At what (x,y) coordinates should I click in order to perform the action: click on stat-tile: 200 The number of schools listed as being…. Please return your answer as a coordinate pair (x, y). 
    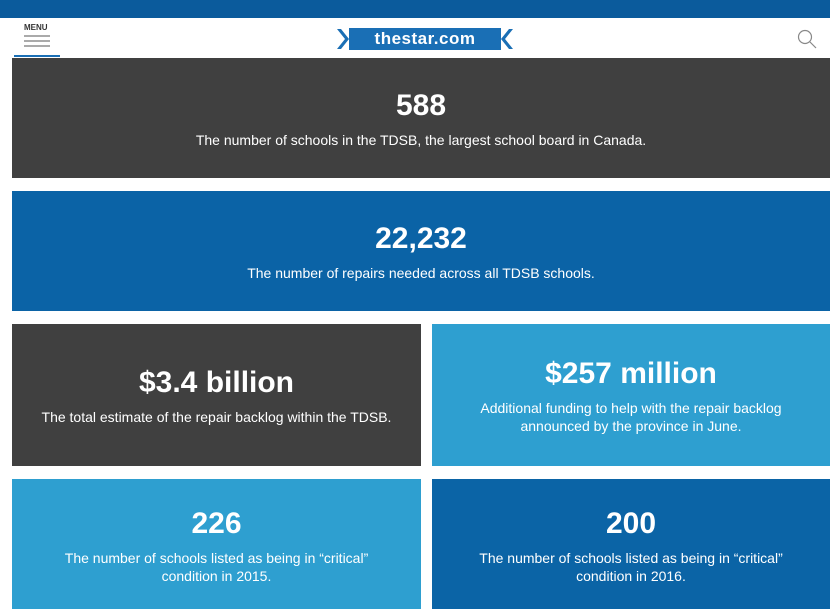
    Looking at the image, I should click on (631, 544).